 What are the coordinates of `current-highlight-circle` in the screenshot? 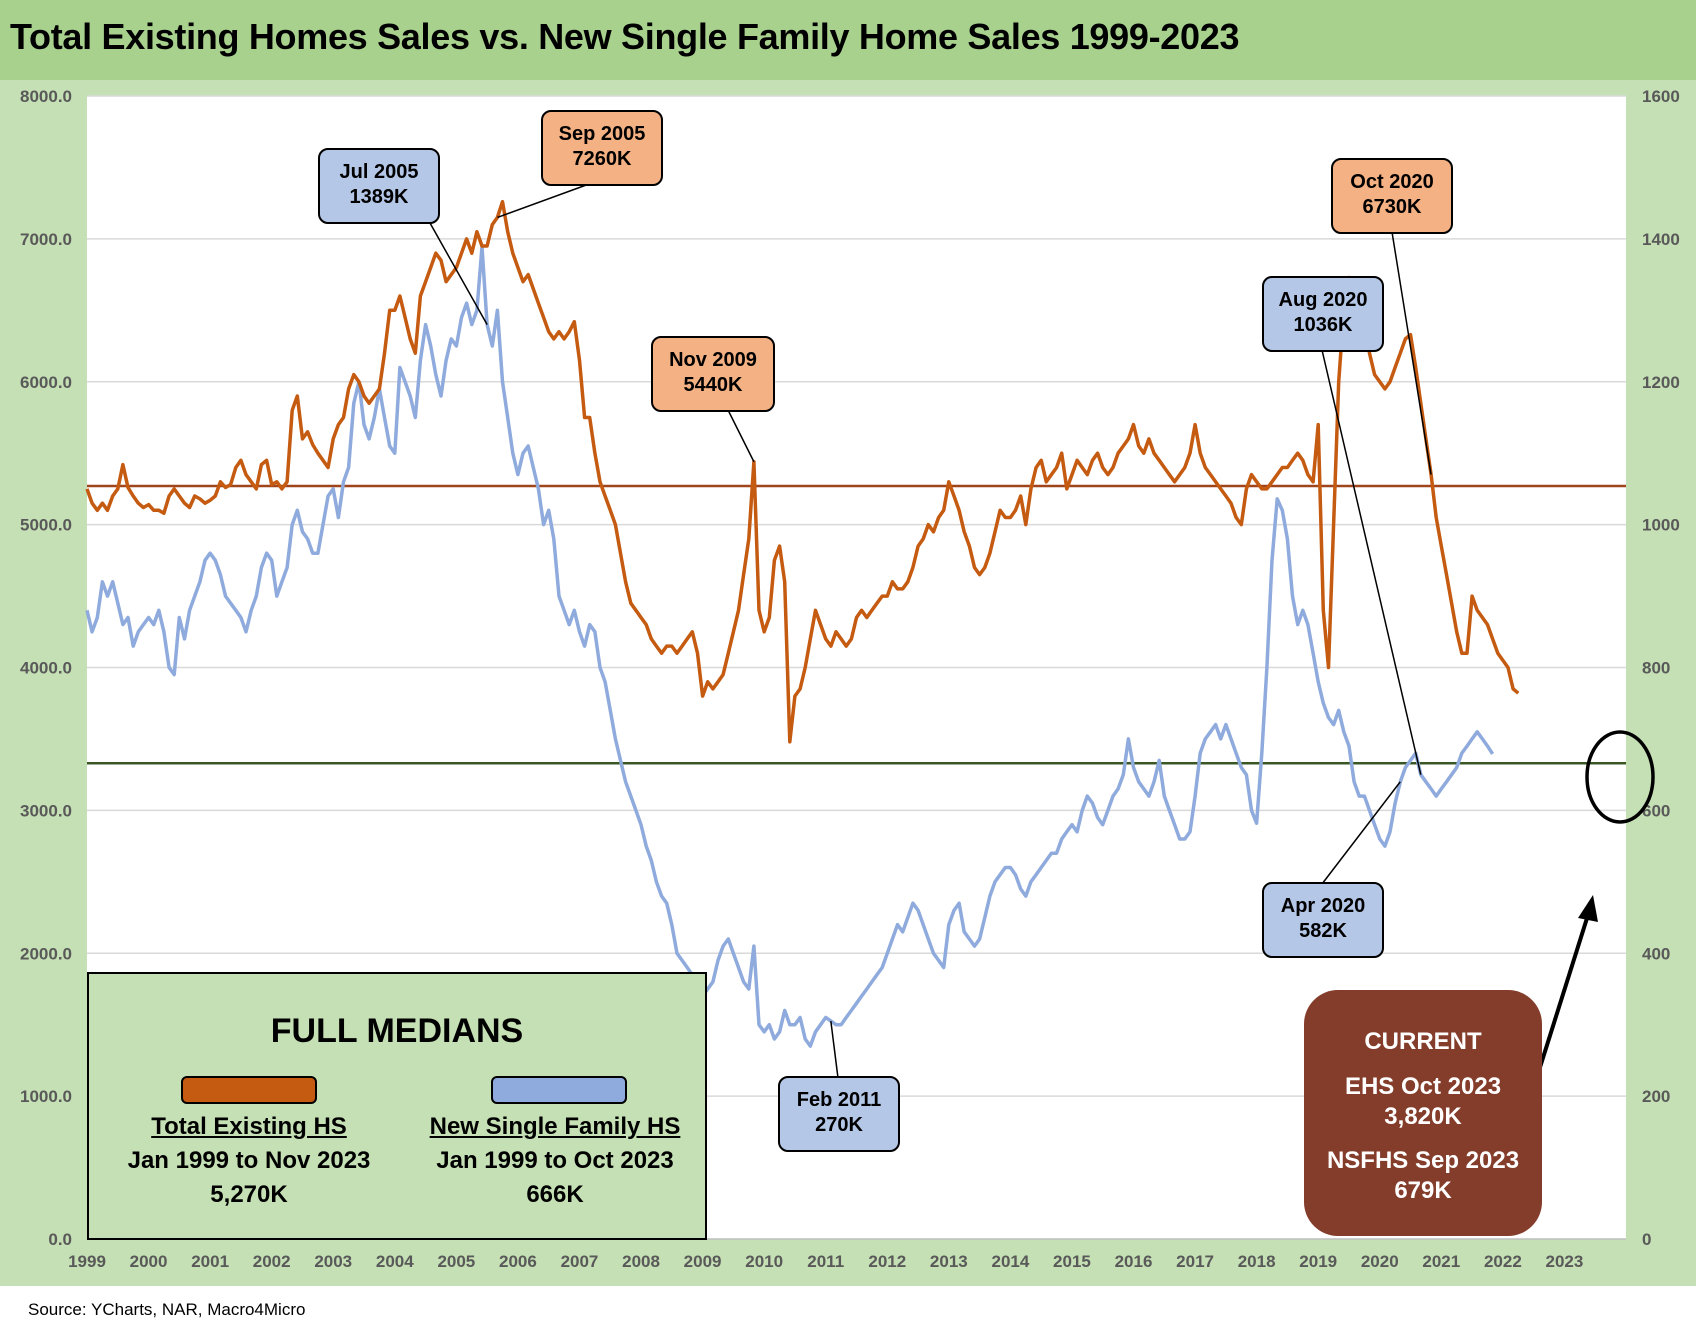 It's located at (1620, 777).